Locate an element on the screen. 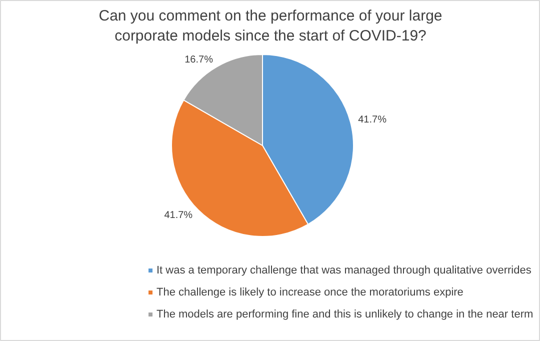  chart-title: Can you comment on the performance of your large corporate models since the start of COVID-19? is located at coordinates (270, 26).